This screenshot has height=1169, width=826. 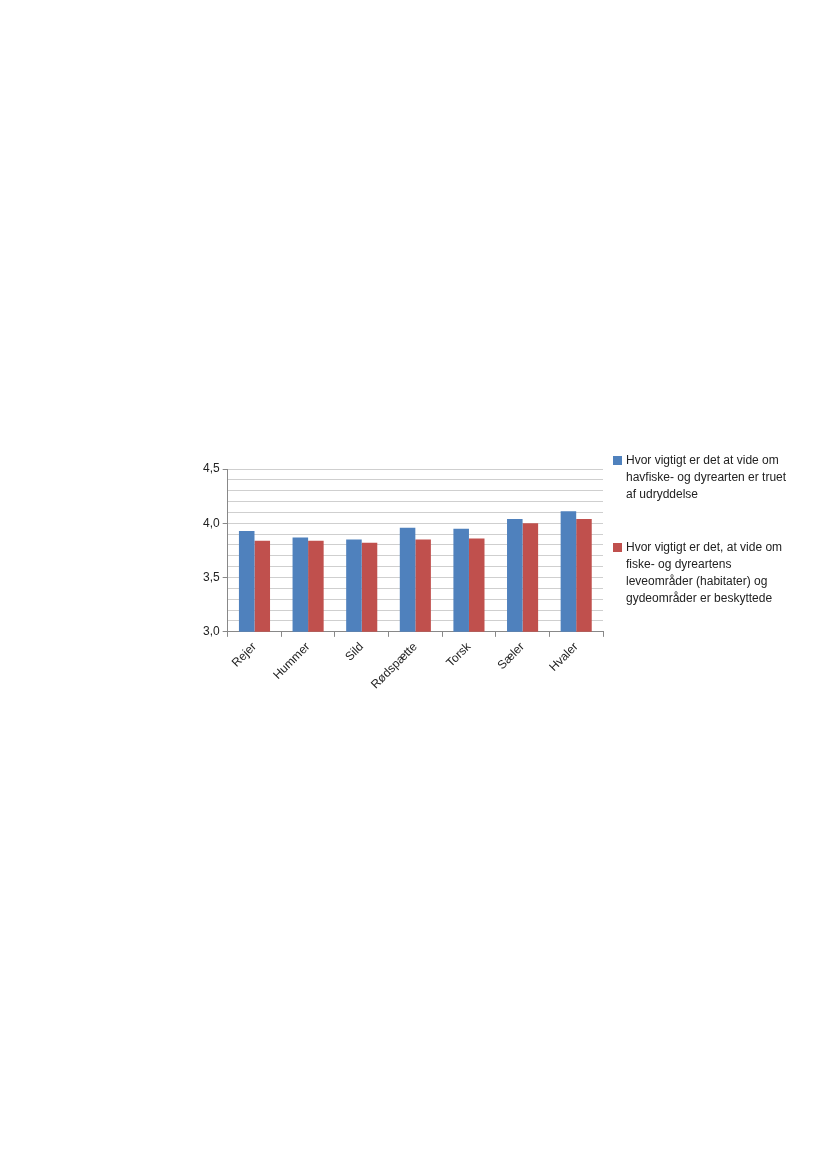 What do you see at coordinates (211, 631) in the screenshot?
I see `text: 3,0` at bounding box center [211, 631].